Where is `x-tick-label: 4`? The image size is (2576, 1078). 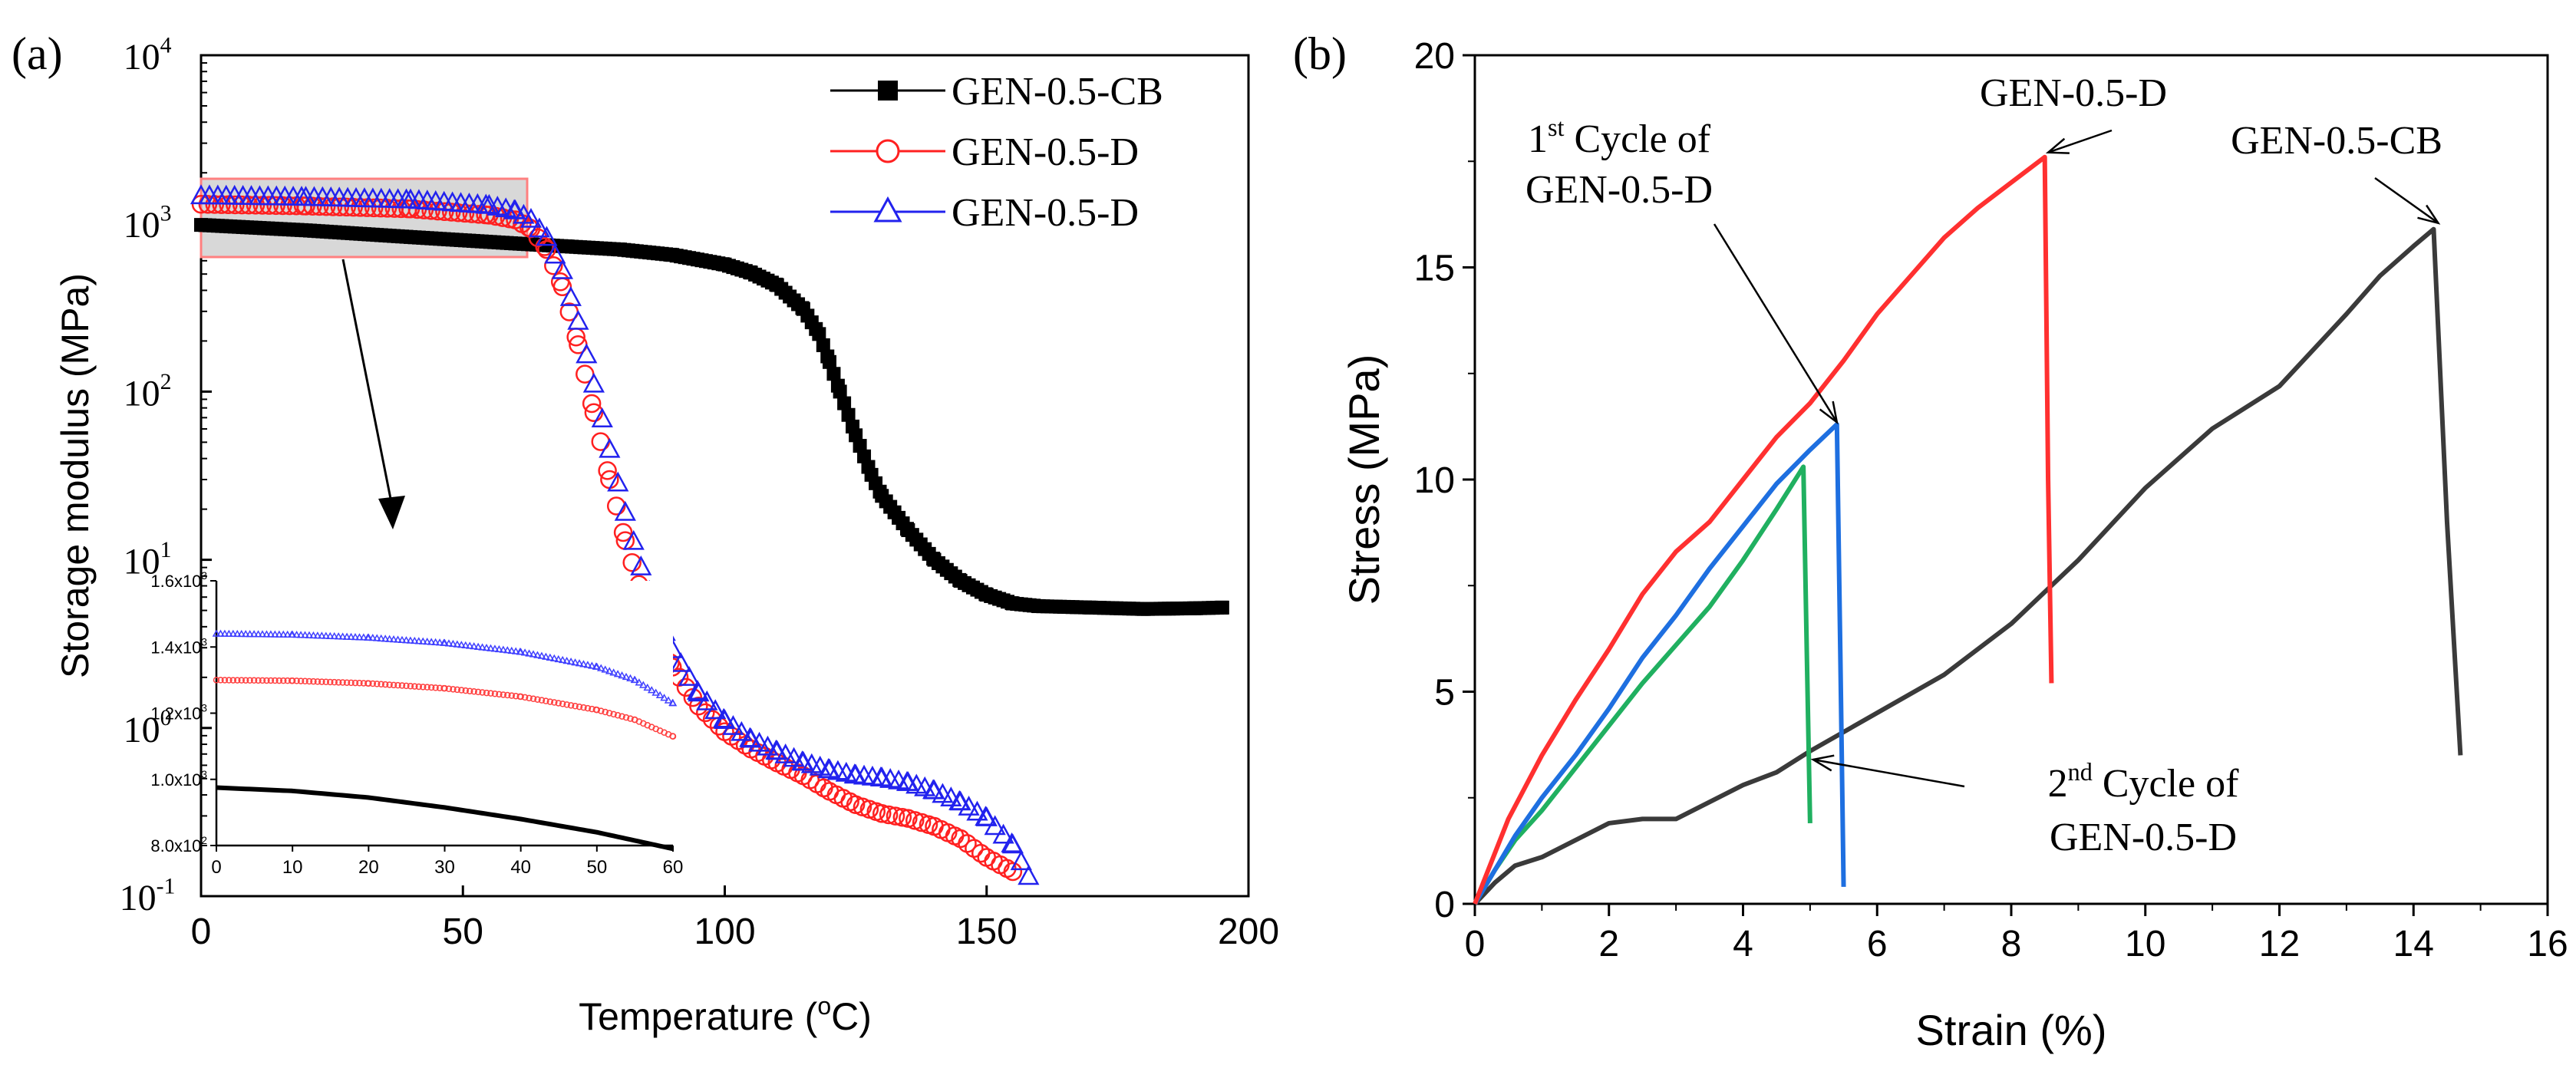
x-tick-label: 4 is located at coordinates (1743, 944).